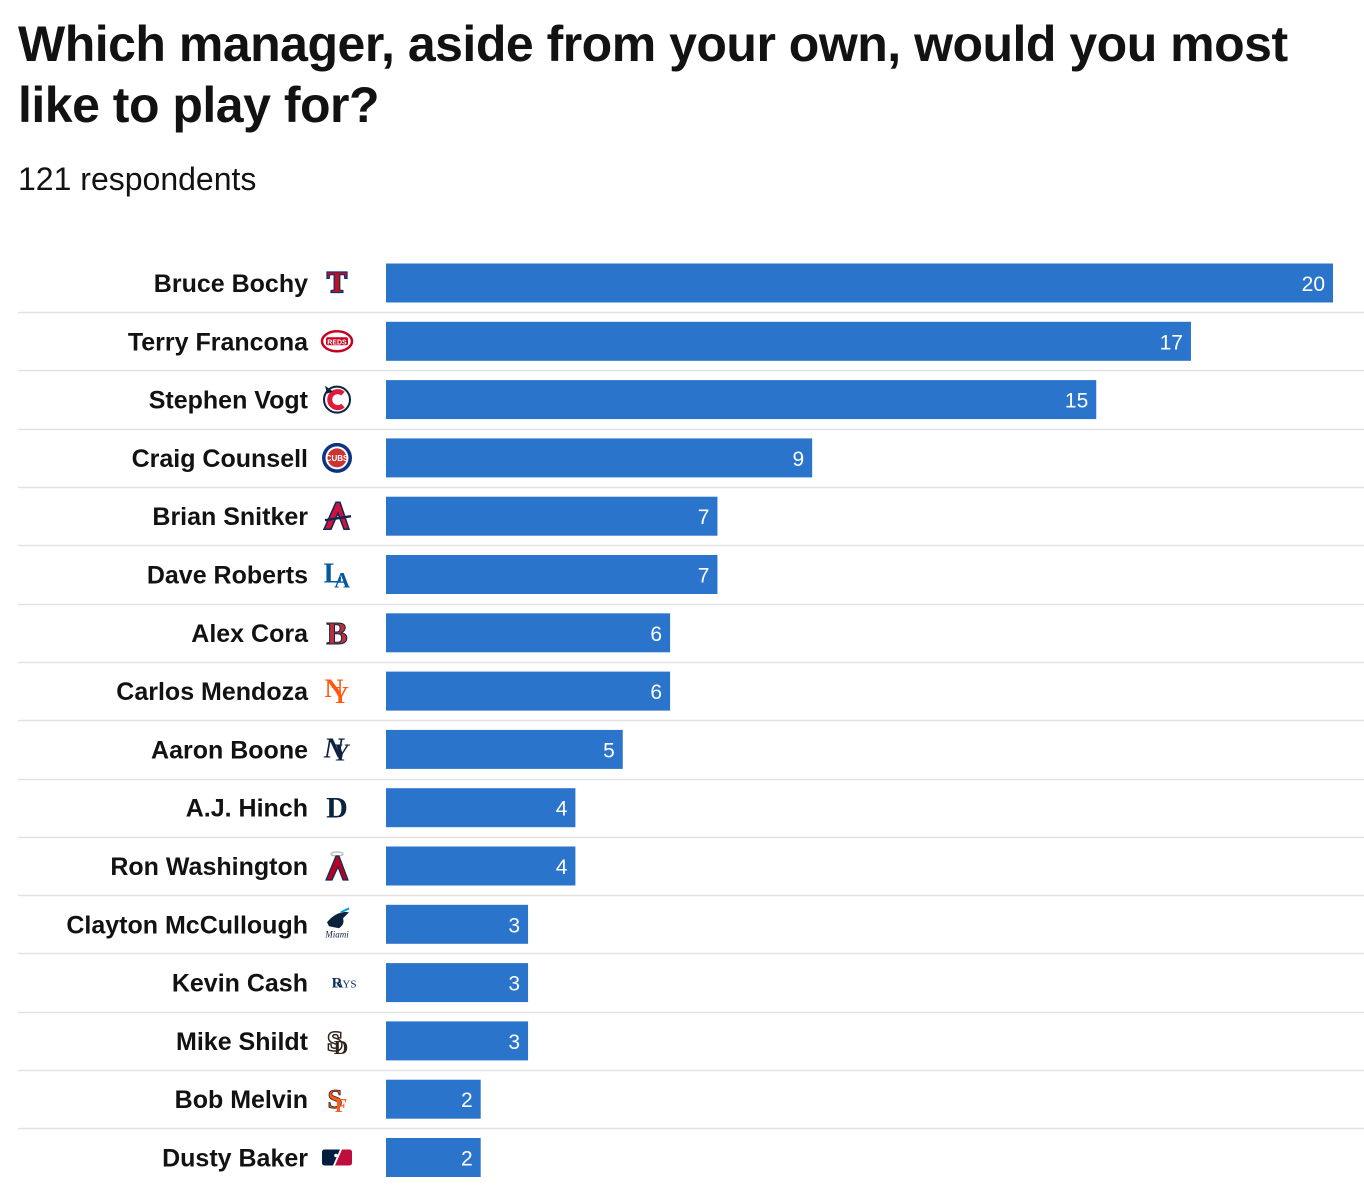 This screenshot has height=1190, width=1364. Describe the element at coordinates (691, 919) in the screenshot. I see `bar-row: Clayton McCullough 3` at that location.